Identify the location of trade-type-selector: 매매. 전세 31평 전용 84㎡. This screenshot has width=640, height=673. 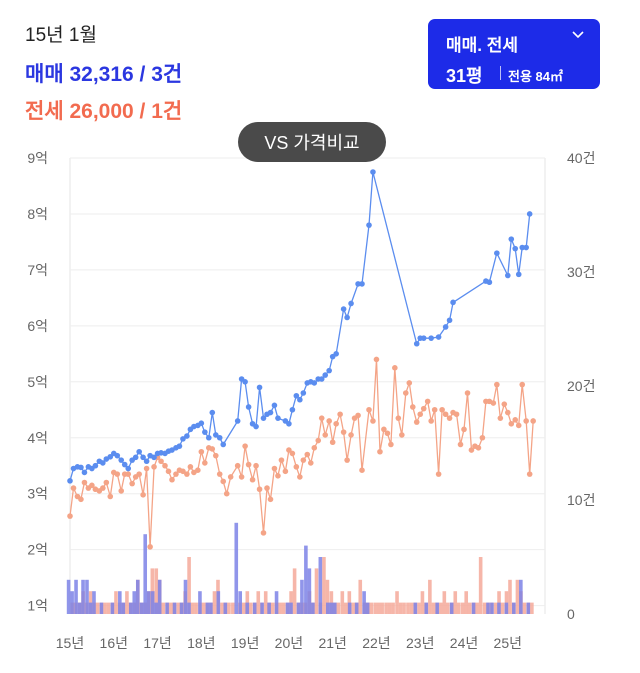
(514, 54).